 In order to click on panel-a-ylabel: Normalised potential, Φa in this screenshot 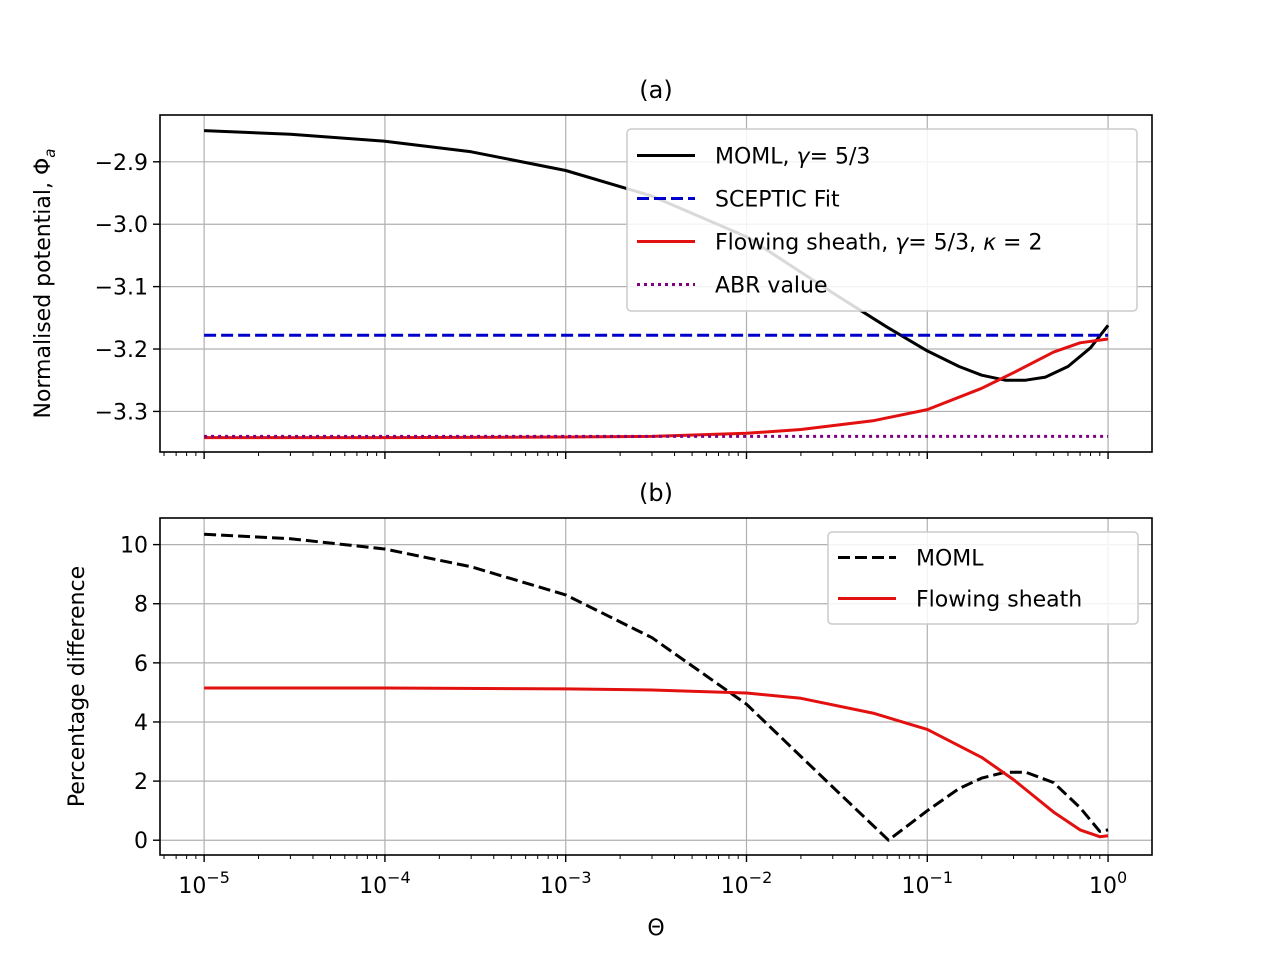, I will do `click(45, 283)`.